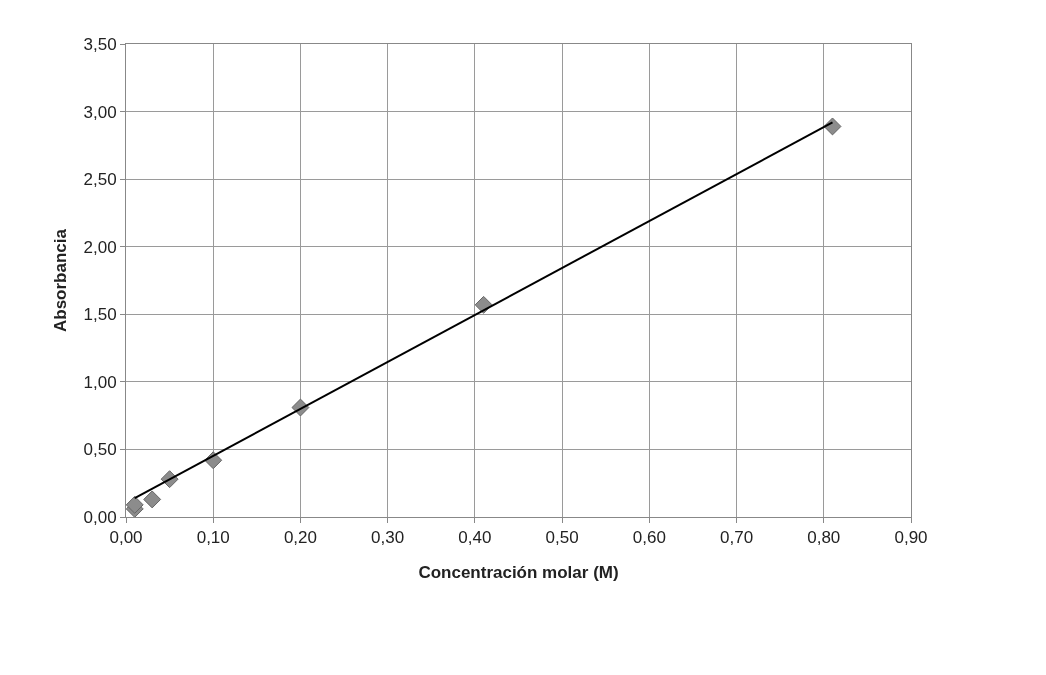  What do you see at coordinates (388, 538) in the screenshot?
I see `x-tick-label: 0,30` at bounding box center [388, 538].